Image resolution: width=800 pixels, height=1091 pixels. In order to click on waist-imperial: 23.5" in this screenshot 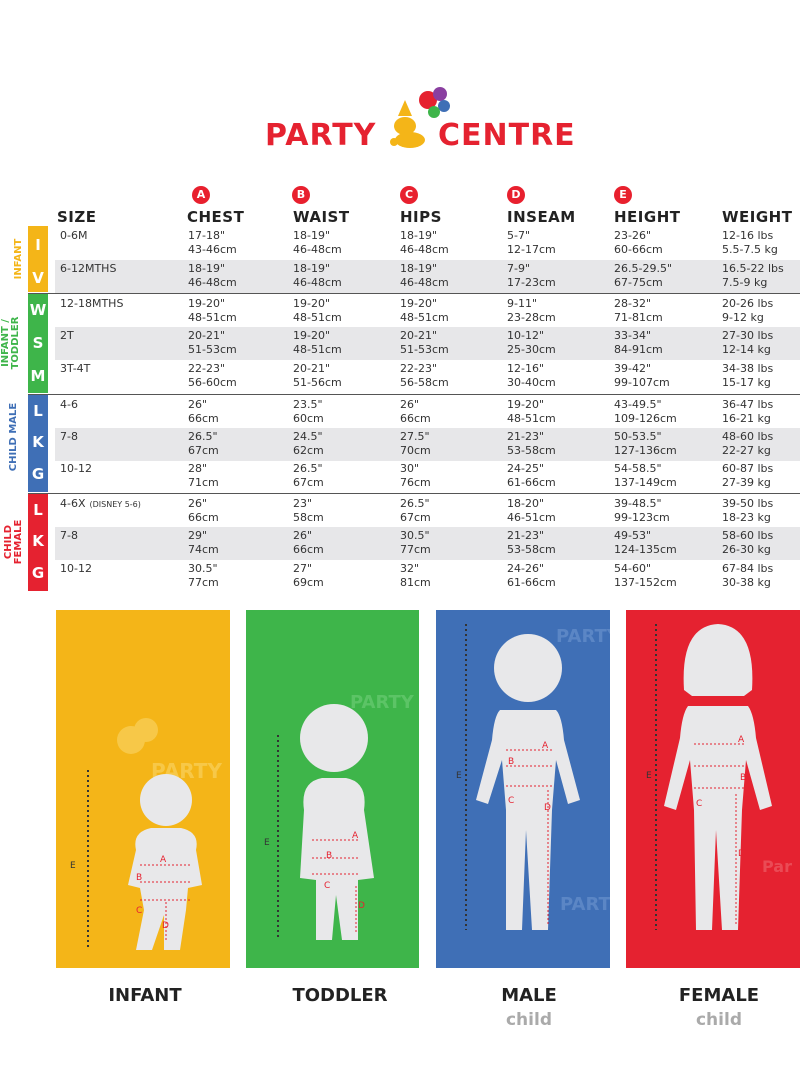, I will do `click(308, 404)`.